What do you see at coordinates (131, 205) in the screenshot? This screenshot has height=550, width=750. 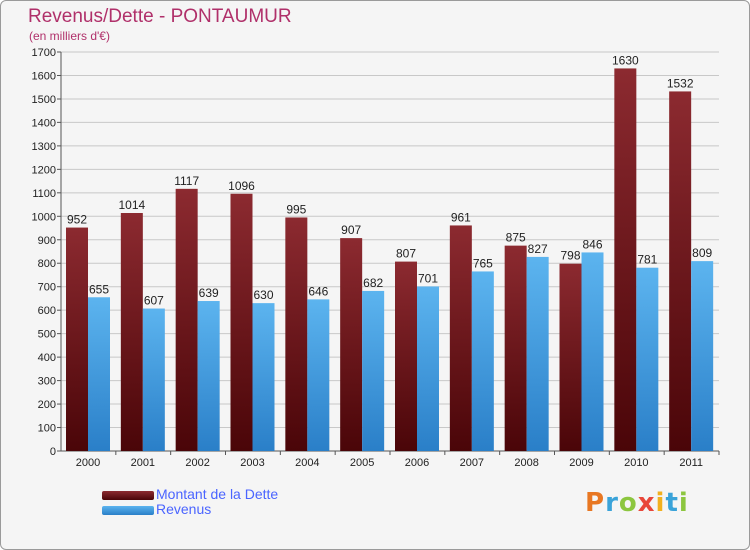 I see `data-label-dette: 1014` at bounding box center [131, 205].